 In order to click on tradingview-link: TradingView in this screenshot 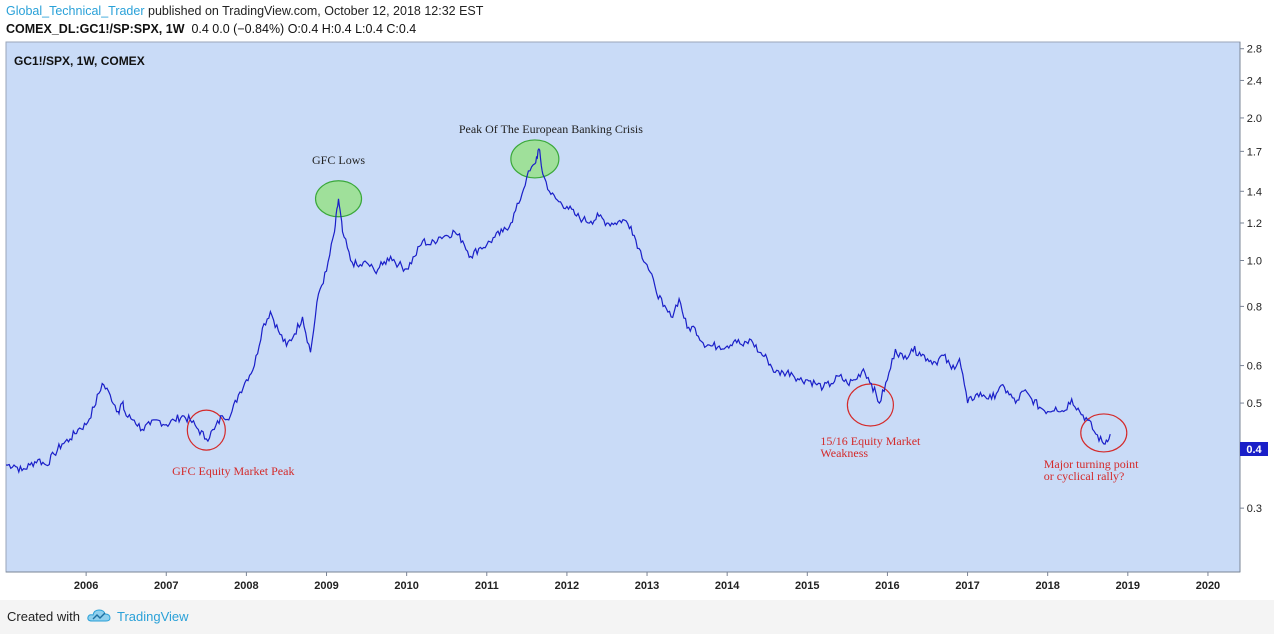, I will do `click(153, 616)`.